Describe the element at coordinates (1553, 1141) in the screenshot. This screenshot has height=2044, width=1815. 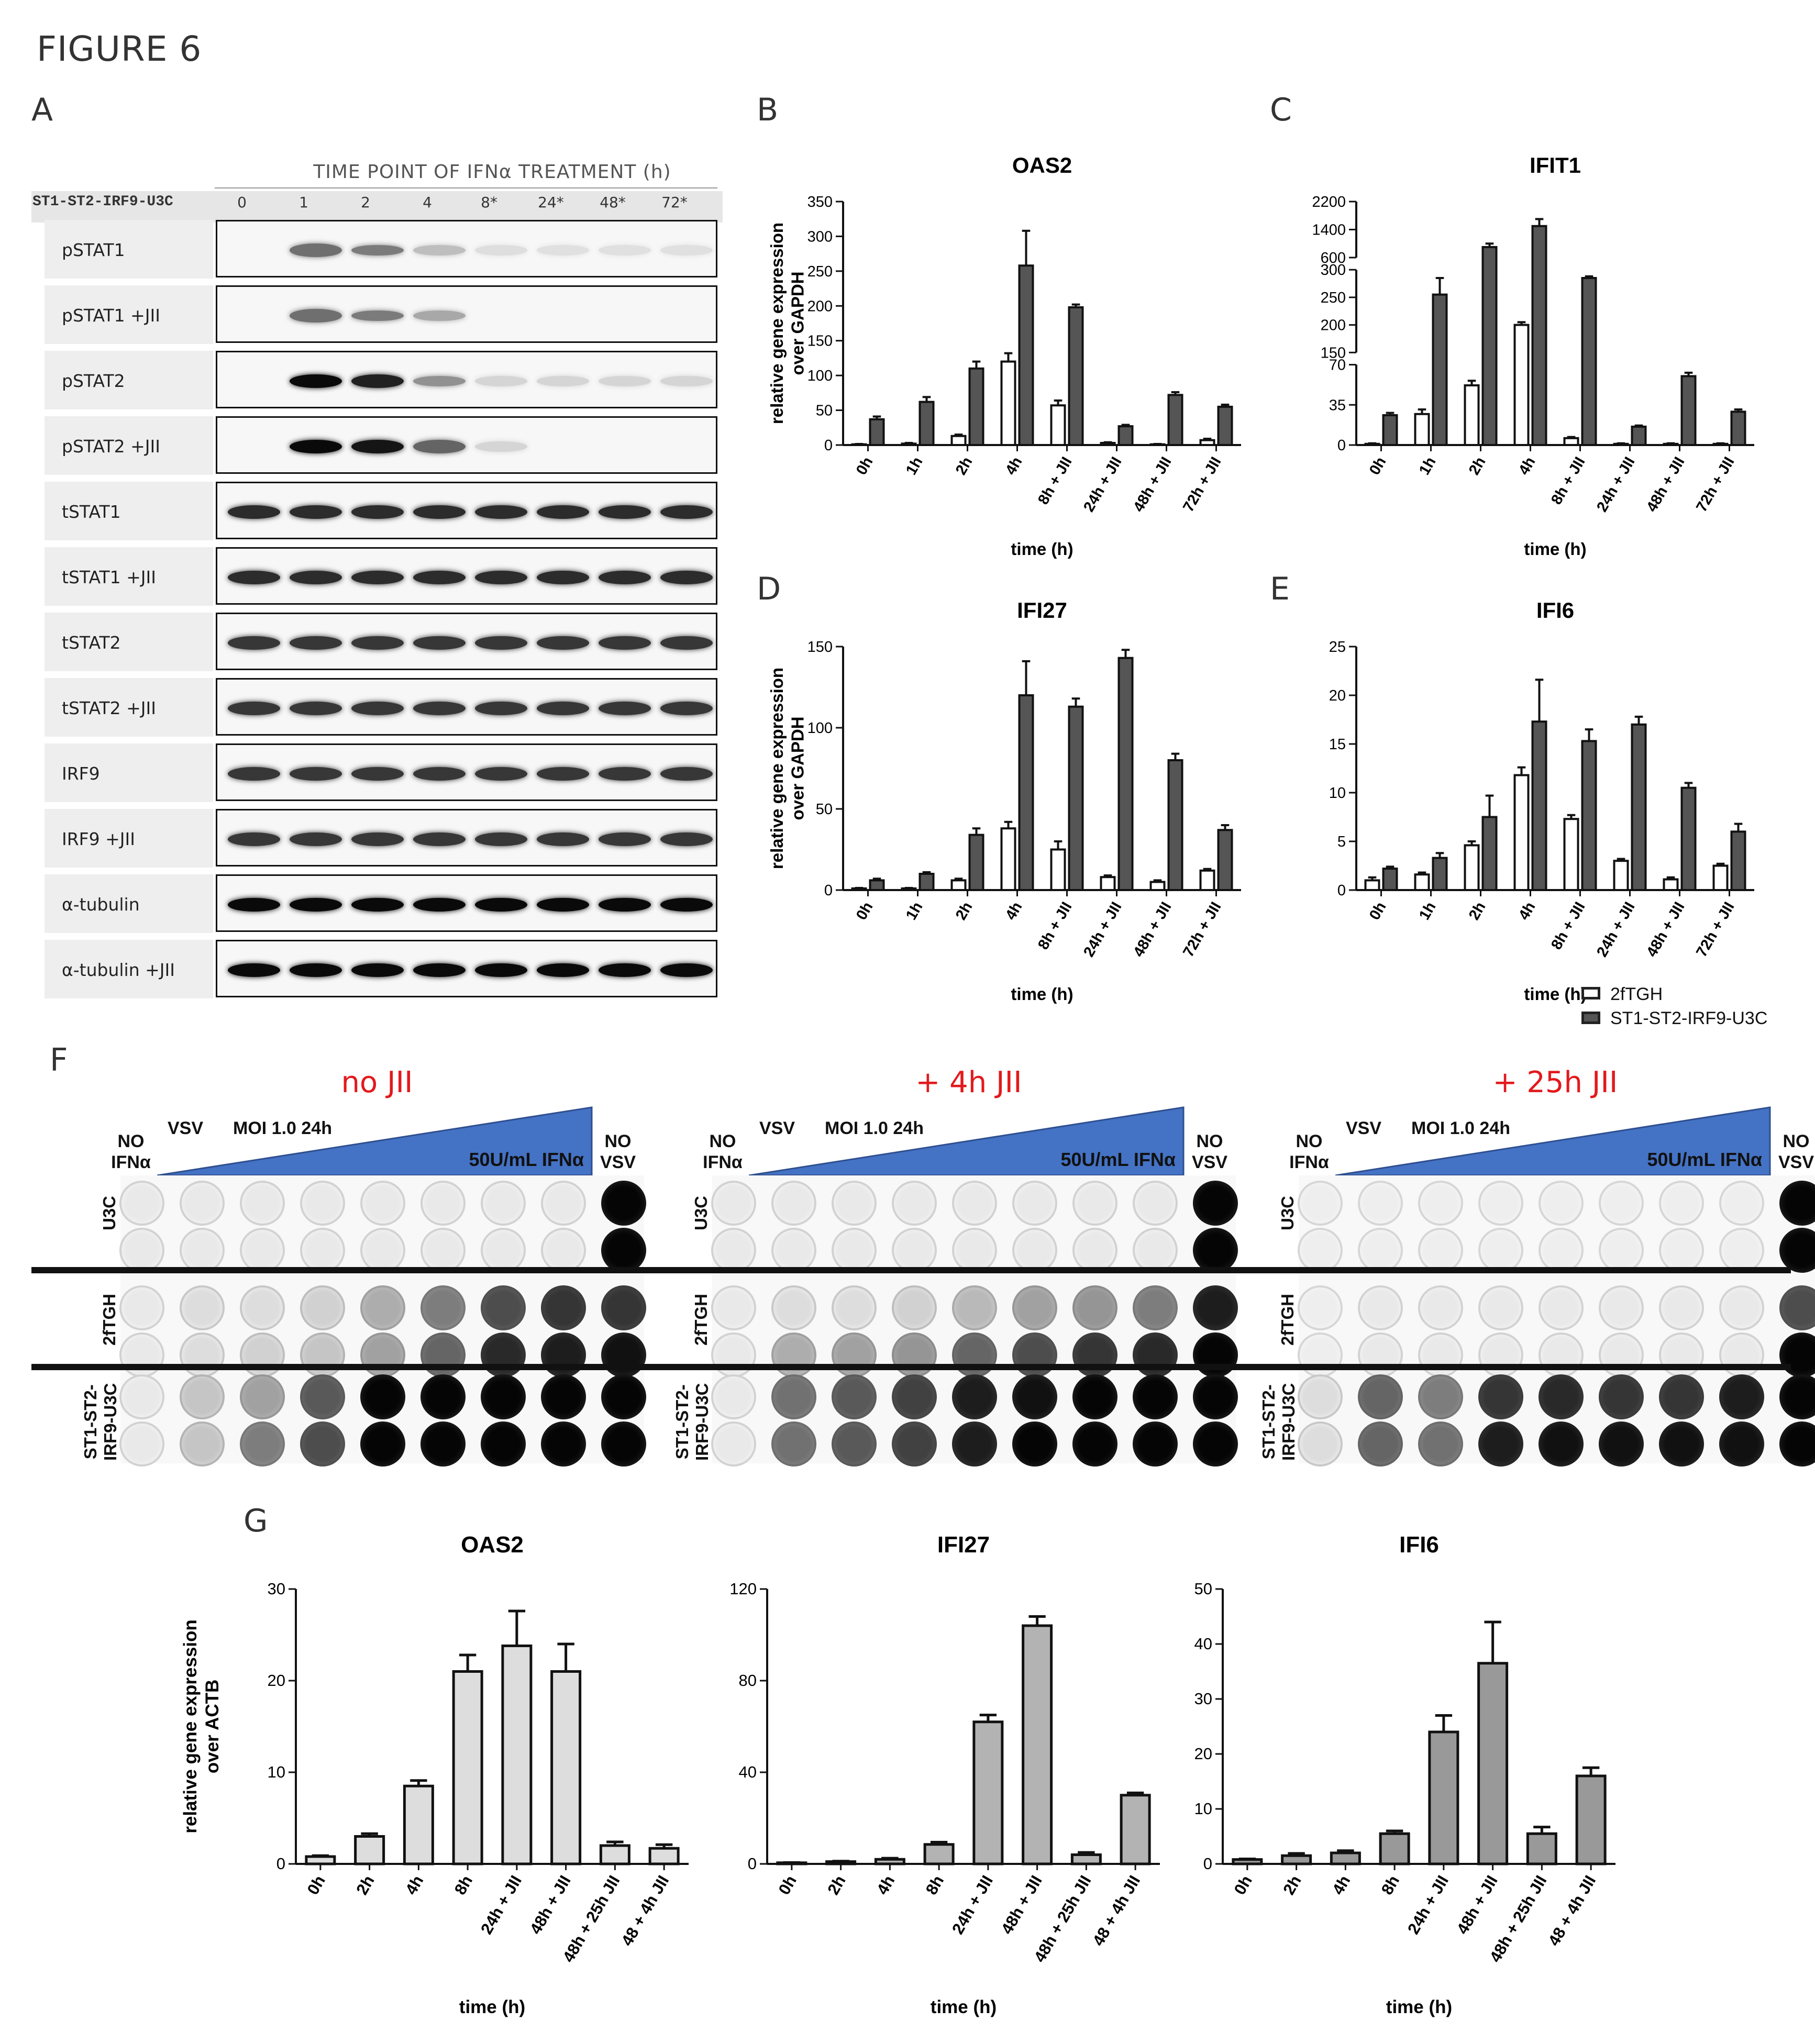
I see `ifn-gradient-triangle: 50U/mL IFNα` at that location.